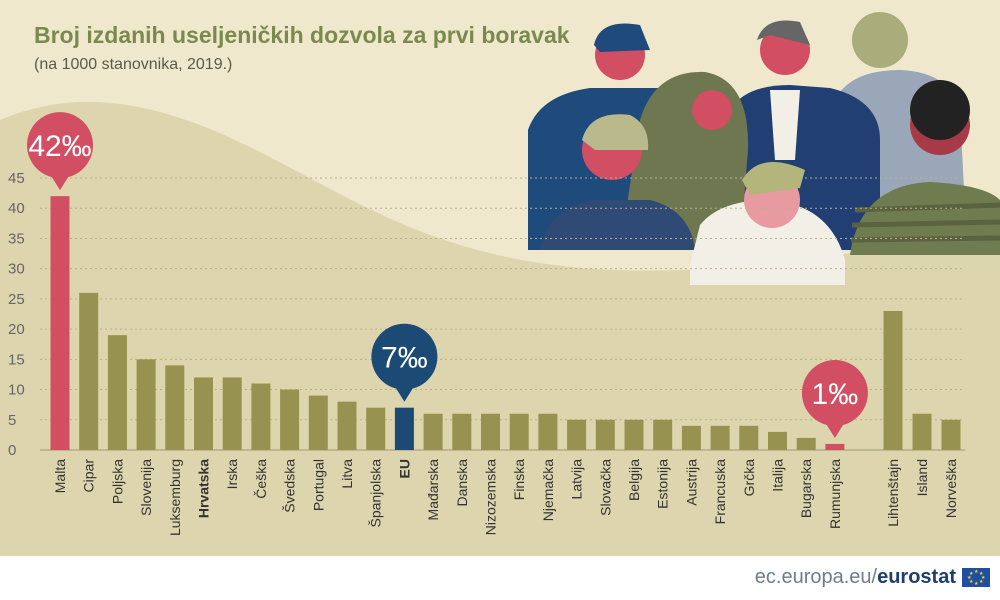 Image resolution: width=1000 pixels, height=600 pixels. What do you see at coordinates (318, 422) in the screenshot?
I see `bar-Portugal` at bounding box center [318, 422].